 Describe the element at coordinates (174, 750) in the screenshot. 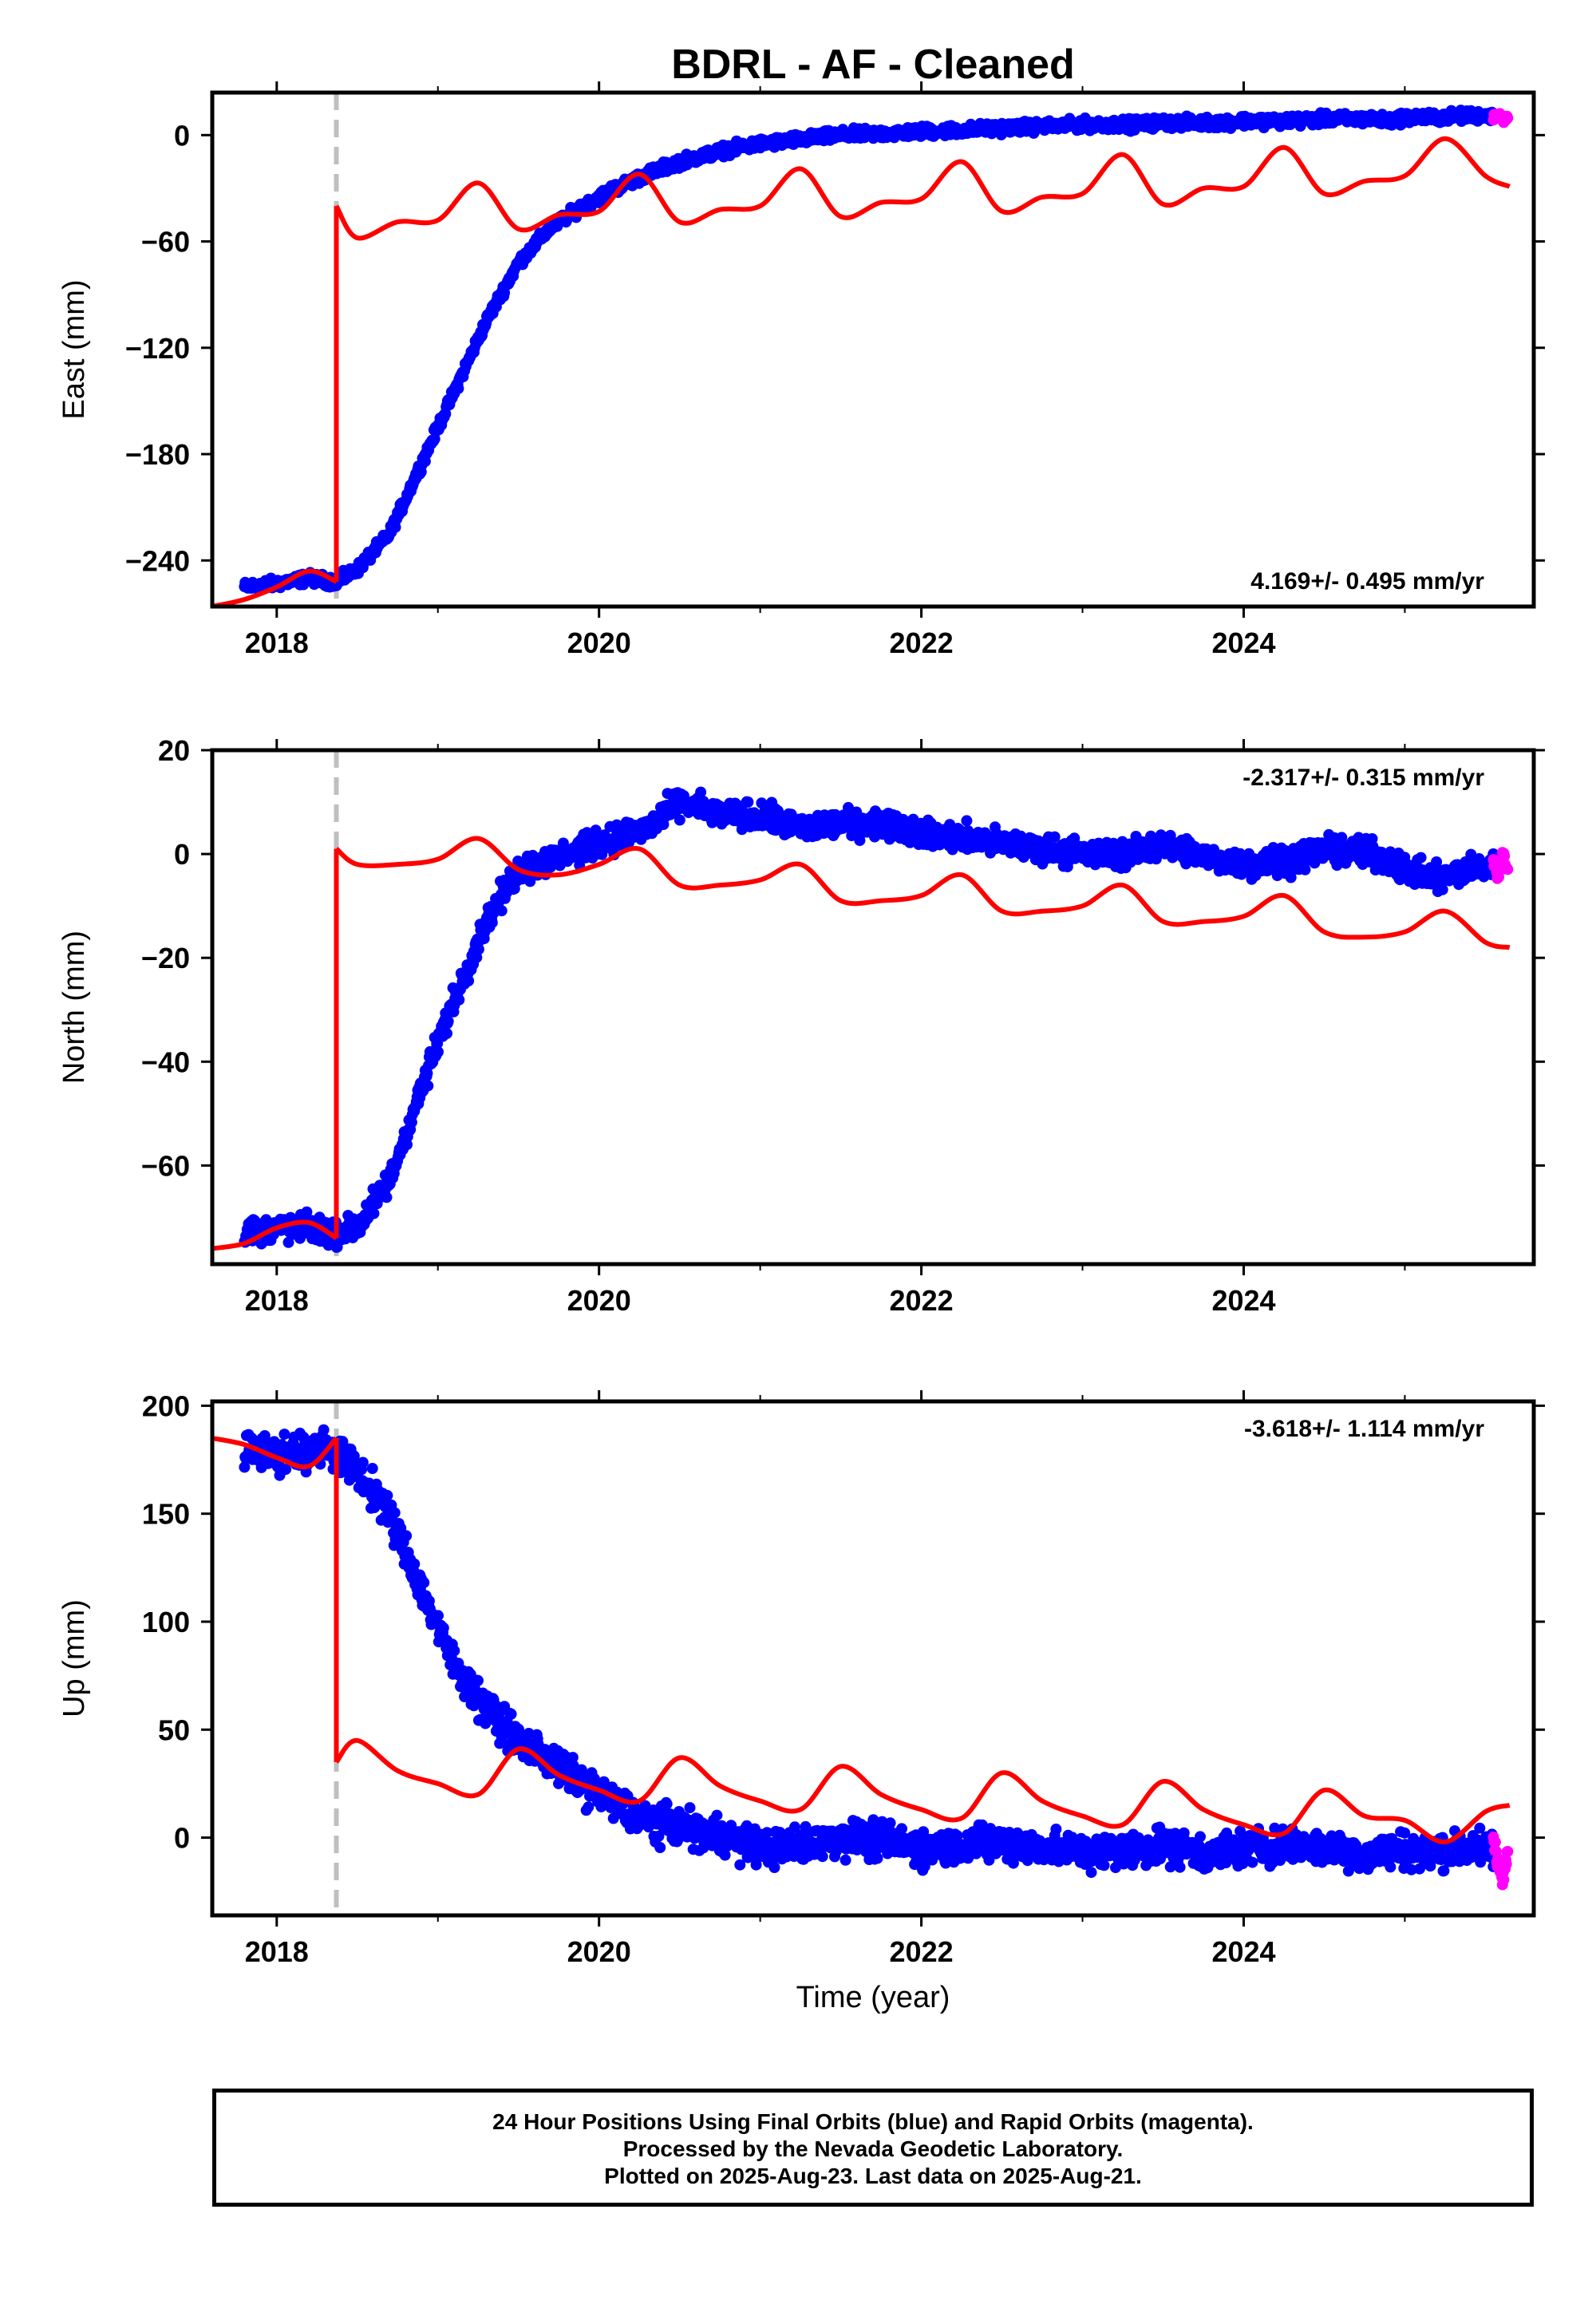

I see `y-tick-label: 20` at that location.